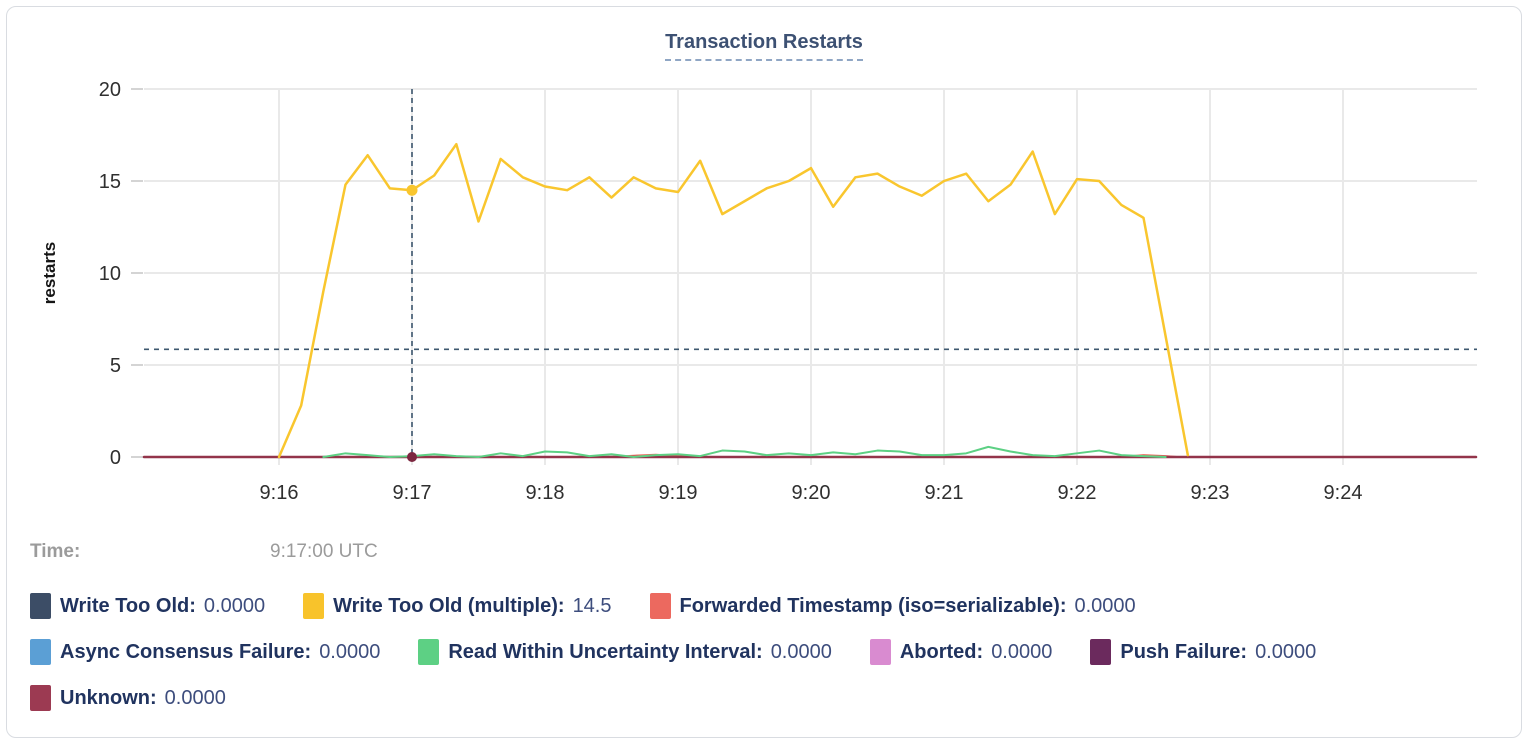 This screenshot has height=744, width=1528. Describe the element at coordinates (204, 552) in the screenshot. I see `hover-time-row: Time: 9:17:00 UTC` at that location.